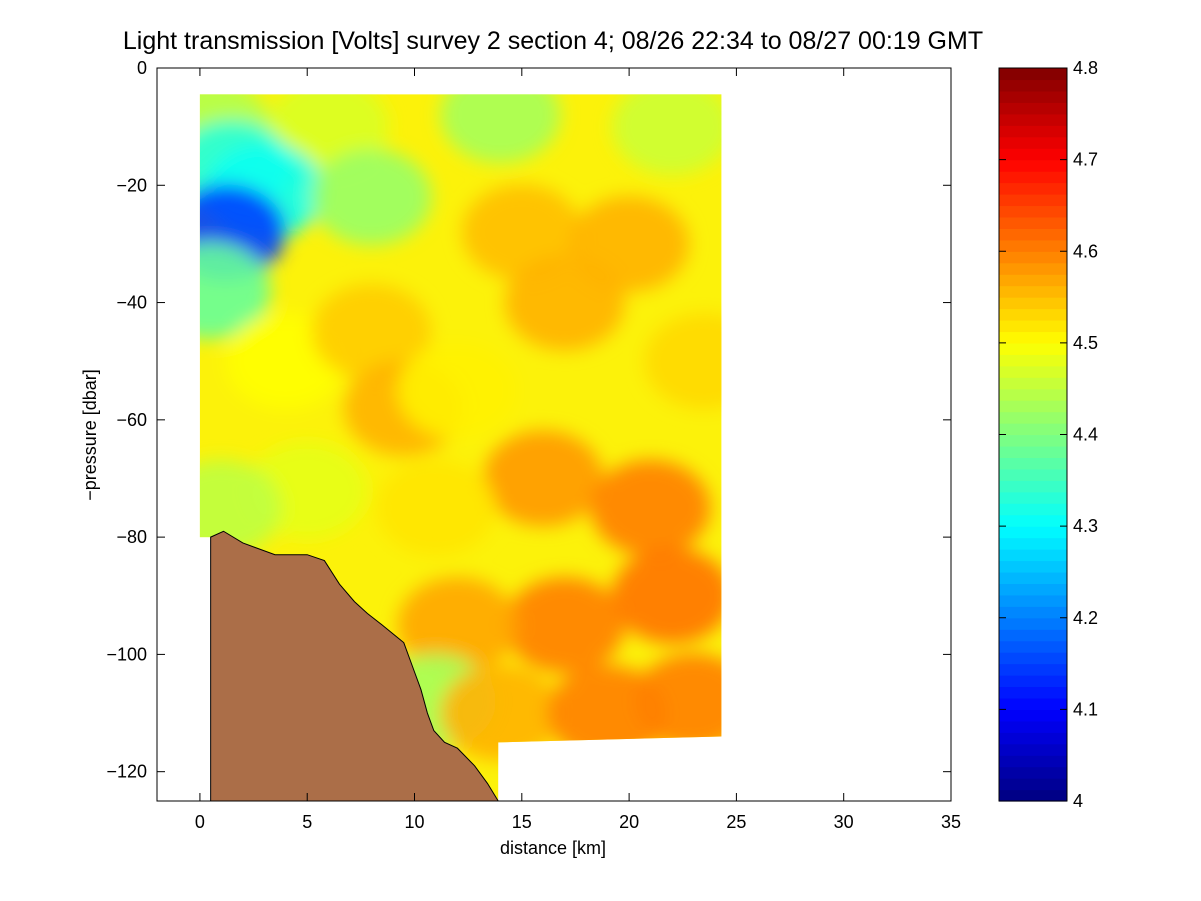 This screenshot has width=1201, height=901. I want to click on y-tick-label: −120, so click(126, 772).